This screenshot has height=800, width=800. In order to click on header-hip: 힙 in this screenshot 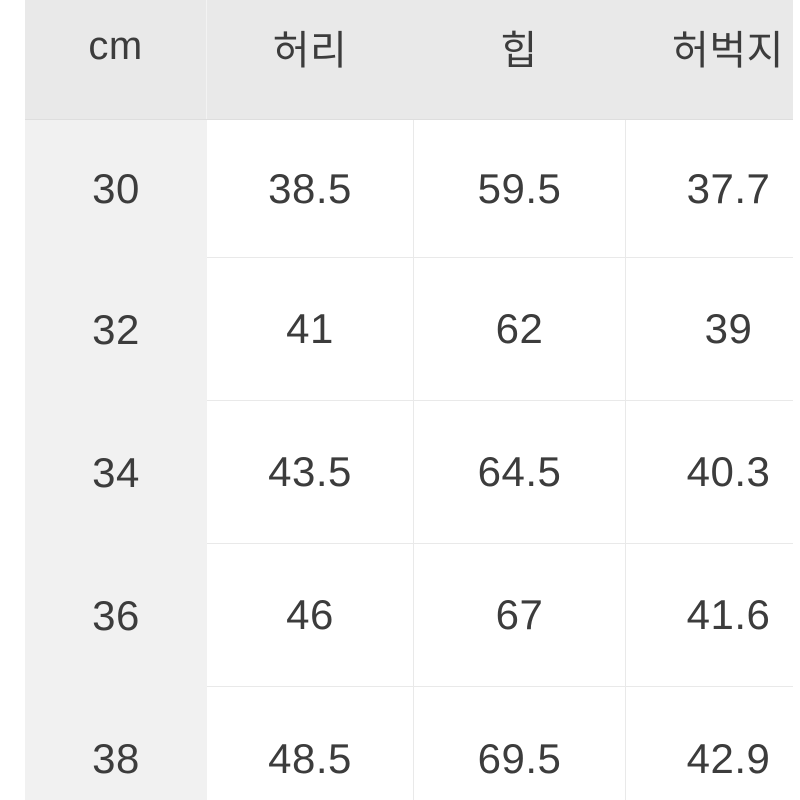, I will do `click(519, 50)`.